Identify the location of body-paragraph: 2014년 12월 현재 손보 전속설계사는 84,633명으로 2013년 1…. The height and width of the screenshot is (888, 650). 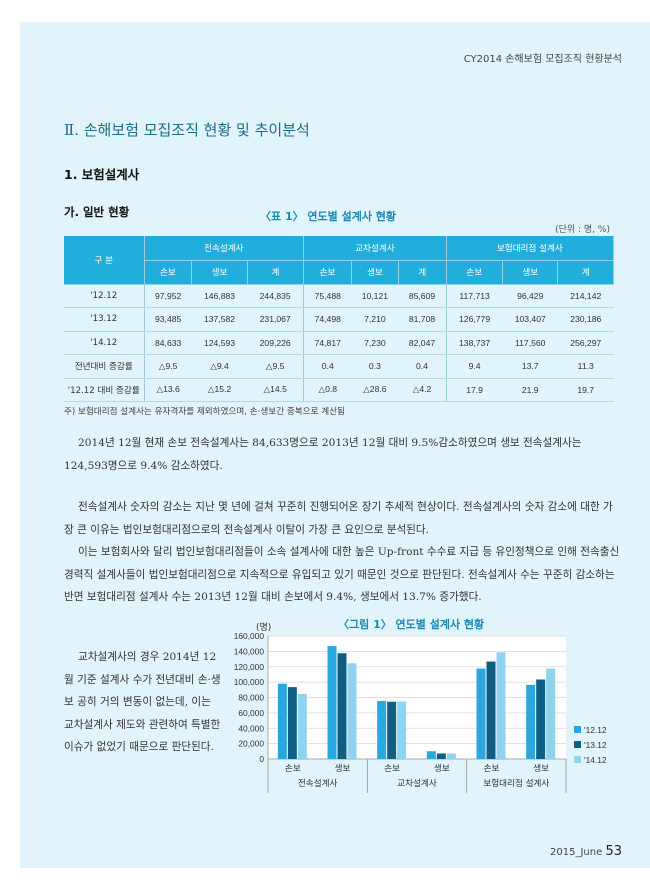
(323, 454).